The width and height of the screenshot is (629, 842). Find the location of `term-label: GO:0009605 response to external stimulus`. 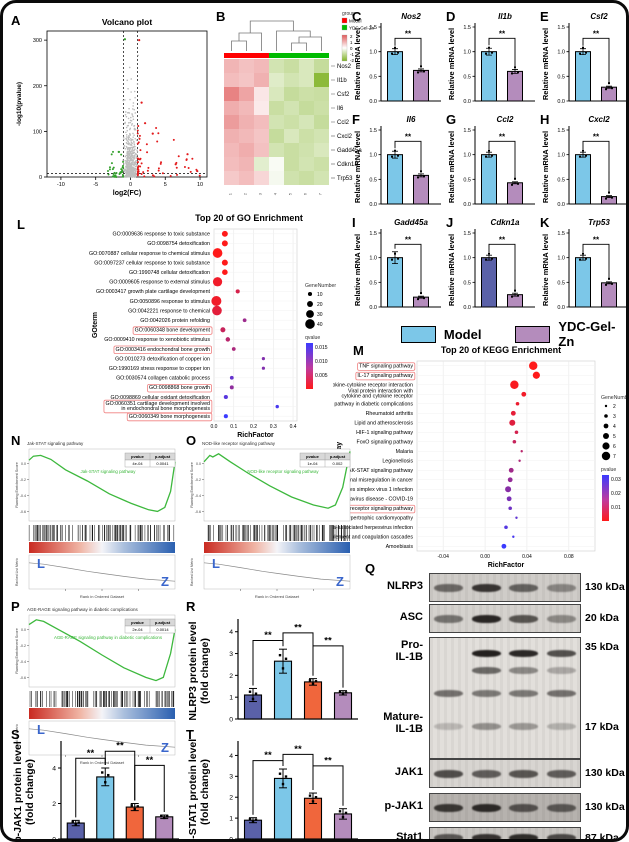

term-label: GO:0009605 response to external stimulus is located at coordinates (159, 283).